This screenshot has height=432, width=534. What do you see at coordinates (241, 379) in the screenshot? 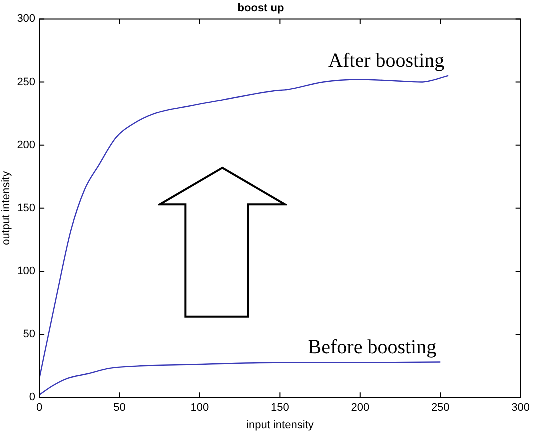
I see `line-series` at bounding box center [241, 379].